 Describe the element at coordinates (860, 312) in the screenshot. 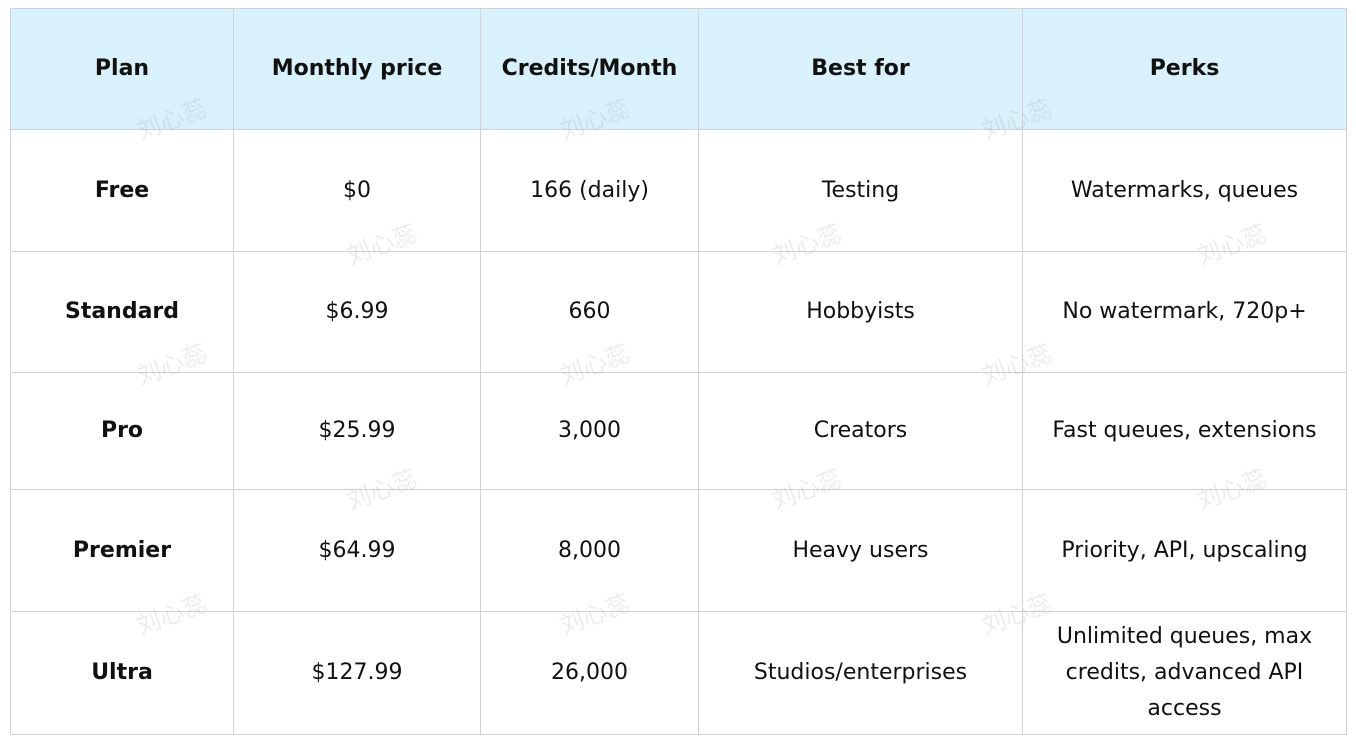

I see `table-cell: Hobbyists` at that location.